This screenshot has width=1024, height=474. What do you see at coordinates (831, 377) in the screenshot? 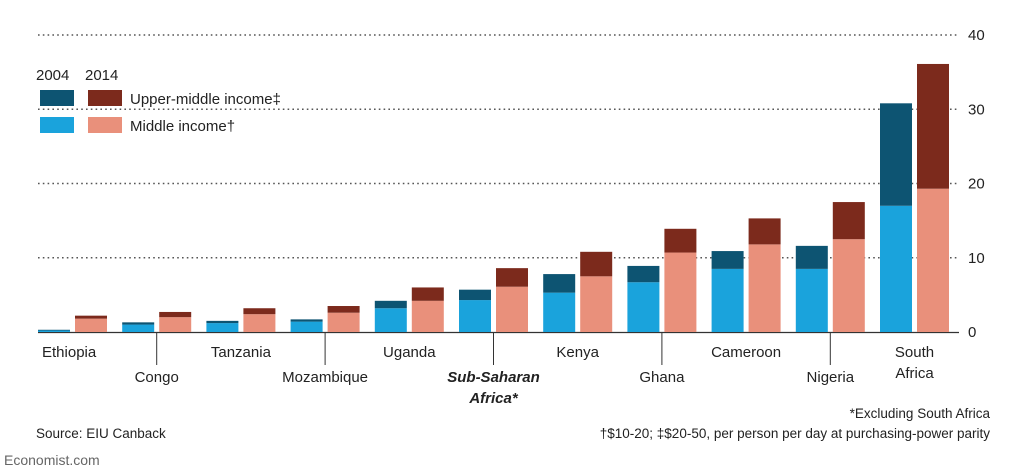
I see `category-label-nigeria: Nigeria` at bounding box center [831, 377].